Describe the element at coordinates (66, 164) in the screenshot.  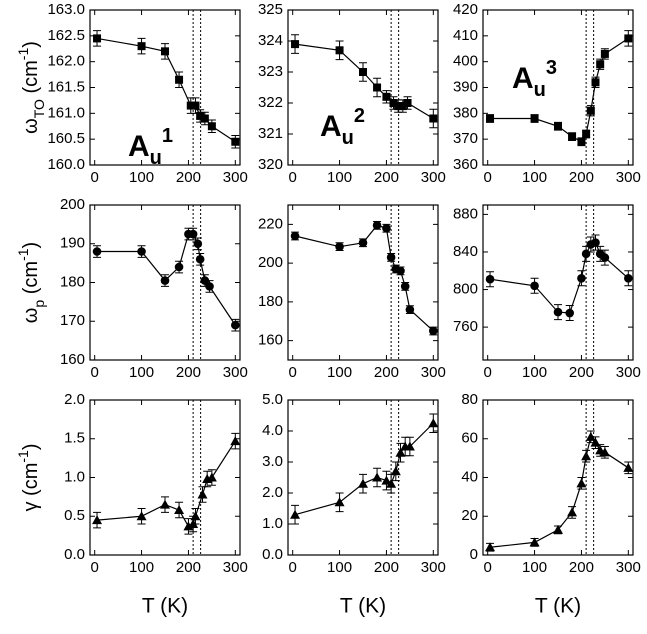
I see `y-tick-label: 160.0` at that location.